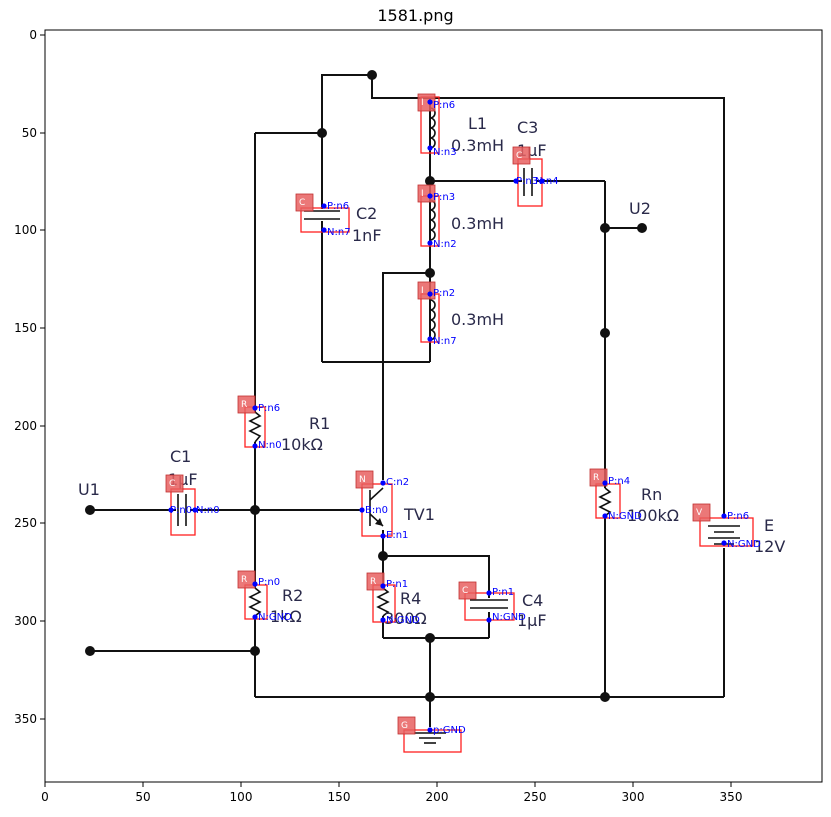 The height and width of the screenshot is (817, 831). I want to click on component-label-l3v: 0.3mH, so click(477, 319).